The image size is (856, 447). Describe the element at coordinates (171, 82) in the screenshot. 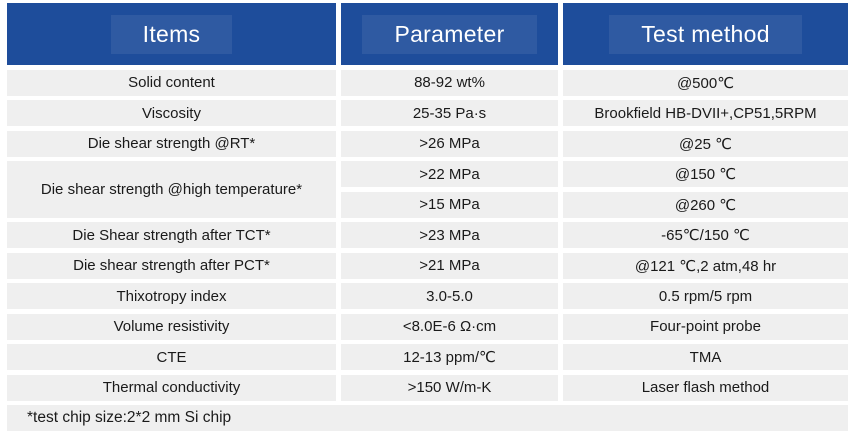

I see `item-cell: Solid content` at that location.